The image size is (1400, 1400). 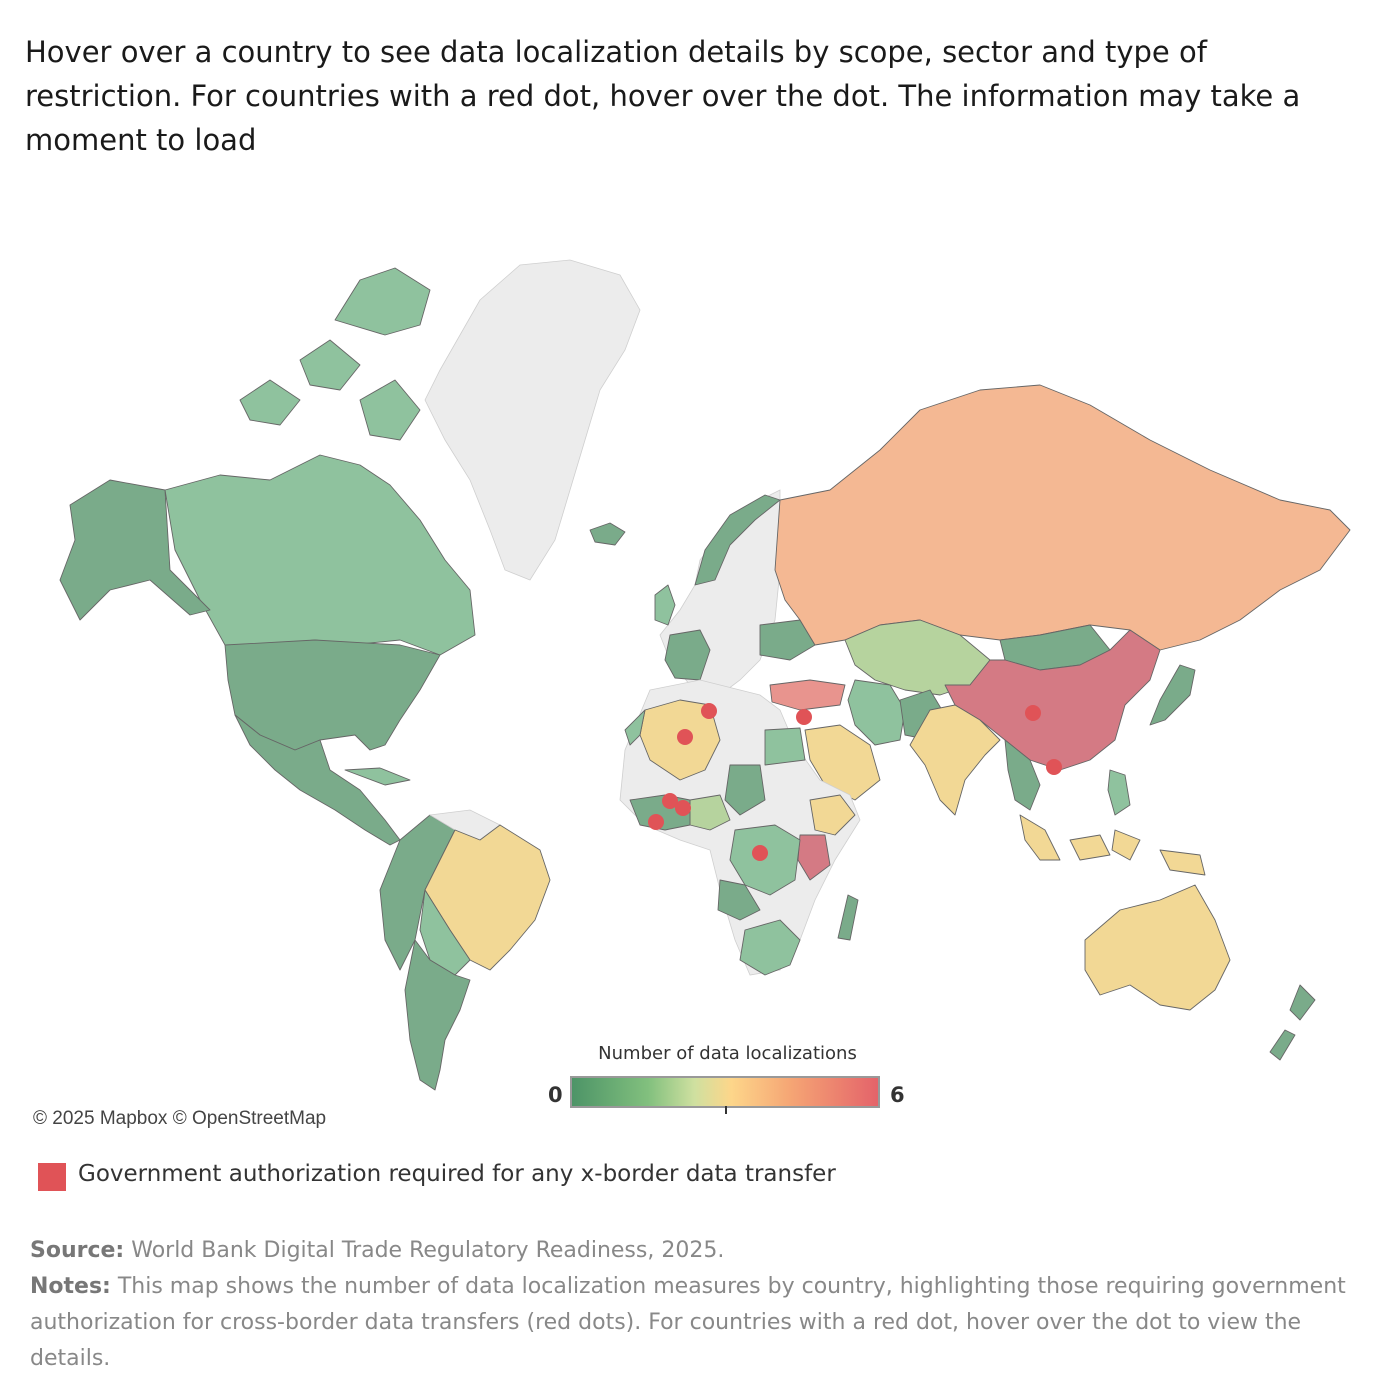 I want to click on country-uk, so click(x=665, y=605).